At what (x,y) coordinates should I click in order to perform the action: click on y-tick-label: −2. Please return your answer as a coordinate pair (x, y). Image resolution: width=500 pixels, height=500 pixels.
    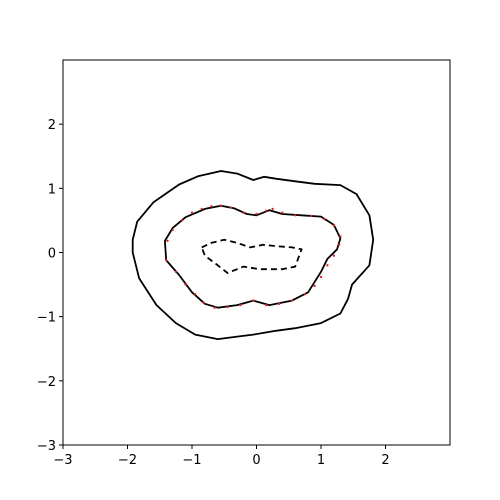
    Looking at the image, I should click on (46, 382).